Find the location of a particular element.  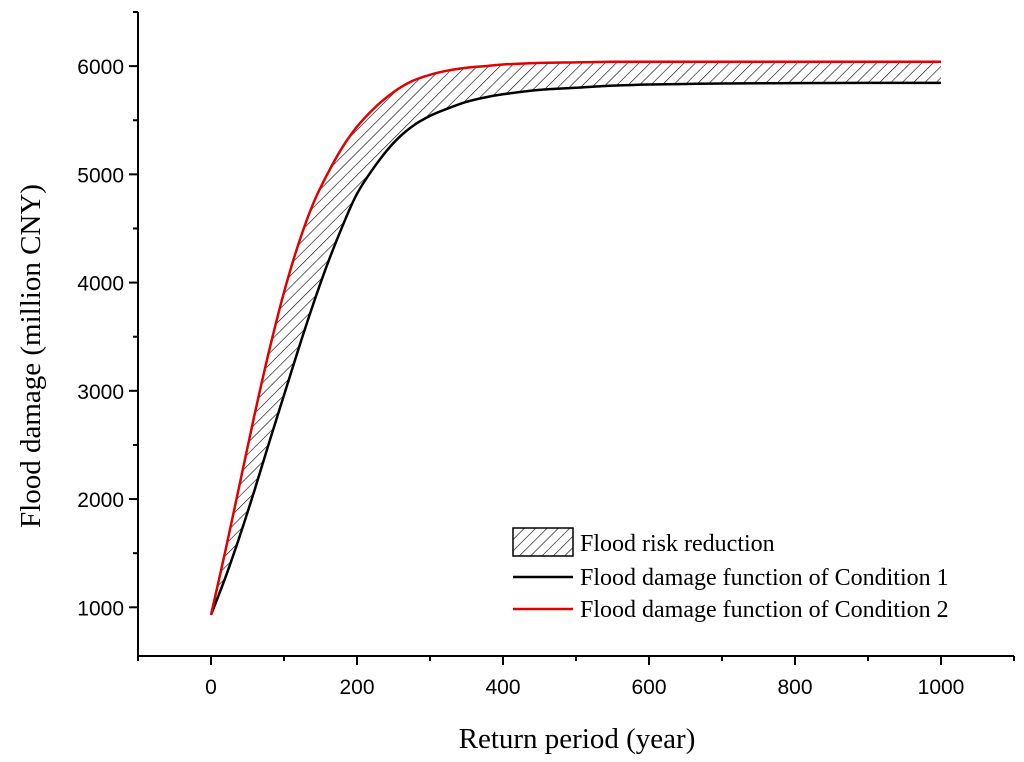

y-tick-label: 4000 is located at coordinates (100, 284).